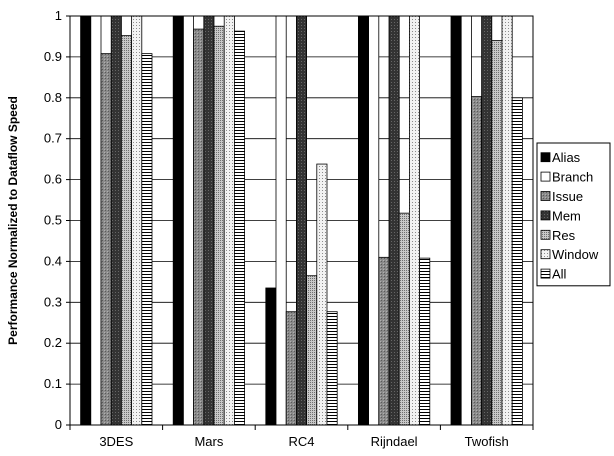 This screenshot has height=456, width=614. What do you see at coordinates (116, 441) in the screenshot?
I see `x-category-label: 3DES` at bounding box center [116, 441].